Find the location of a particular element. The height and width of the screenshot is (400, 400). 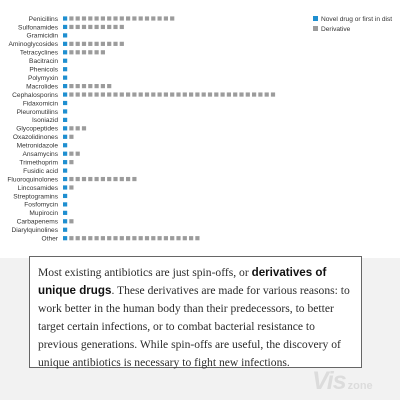

category-label-phenicols: Phenicols is located at coordinates (43, 70).